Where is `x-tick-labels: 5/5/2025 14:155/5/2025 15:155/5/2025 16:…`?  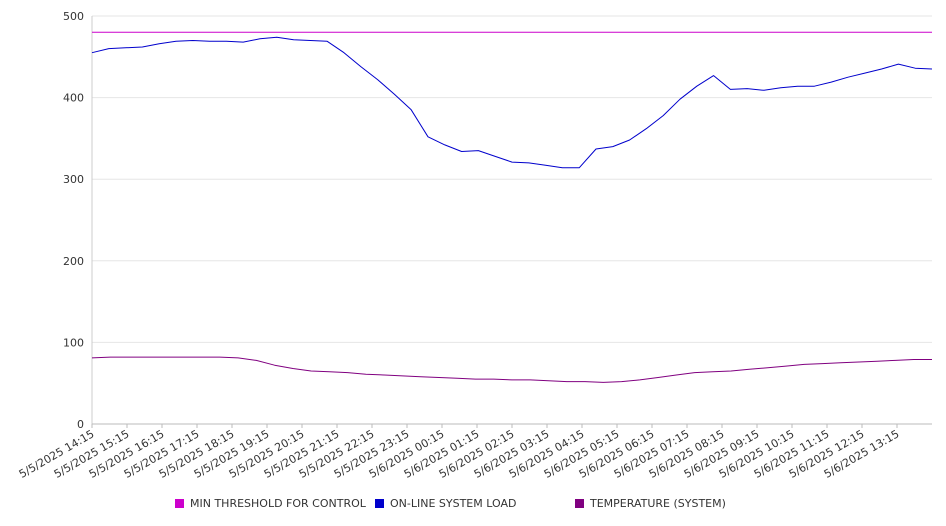
x-tick-labels: 5/5/2025 14:155/5/2025 15:155/5/2025 16:… is located at coordinates (459, 454).